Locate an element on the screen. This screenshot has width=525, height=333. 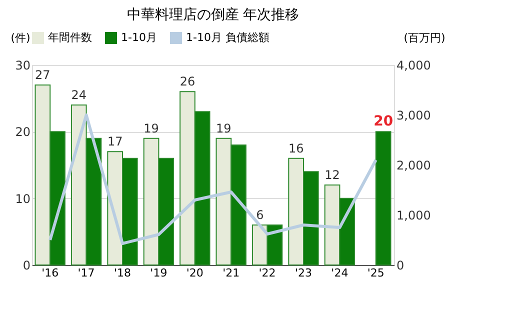
y2-tick-label: 4,000 is located at coordinates (413, 65).